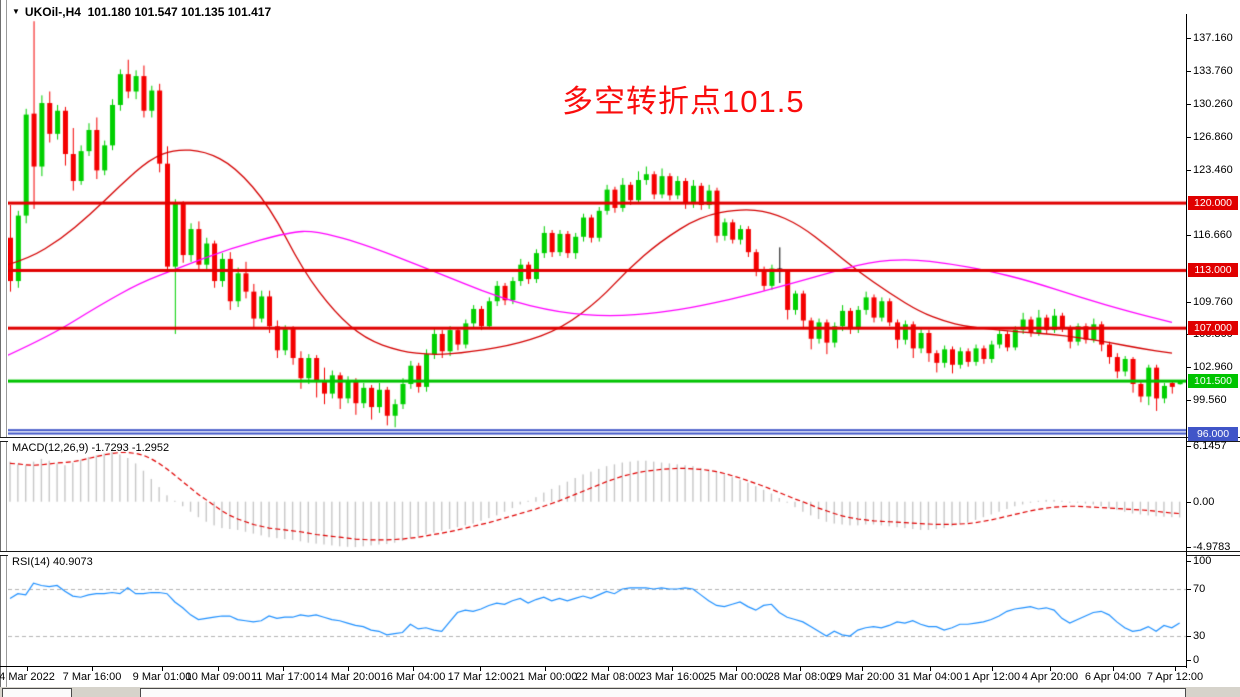 This screenshot has height=697, width=1240. Describe the element at coordinates (1213, 381) in the screenshot. I see `price-line-badge: 101.500` at that location.